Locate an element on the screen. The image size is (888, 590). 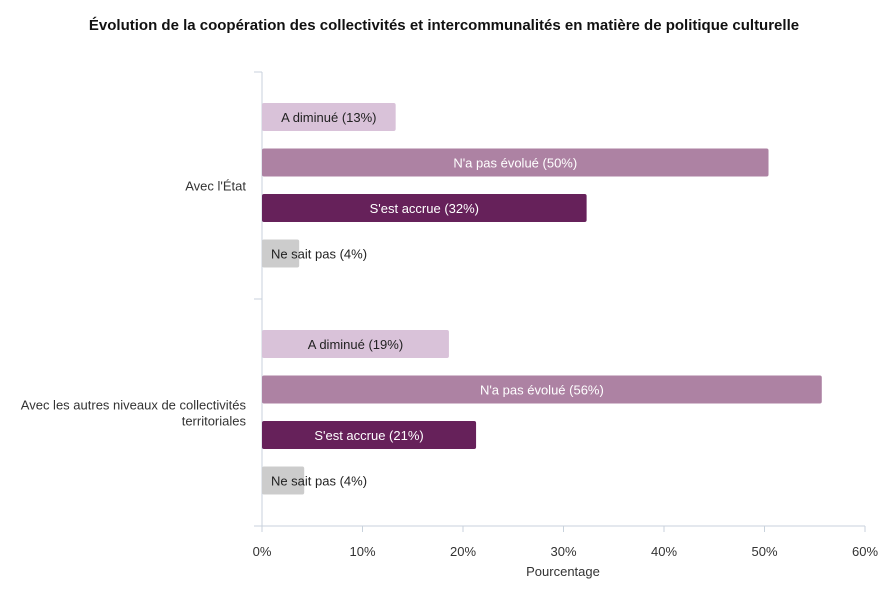
x-axis-title: Pourcentage is located at coordinates (563, 571).